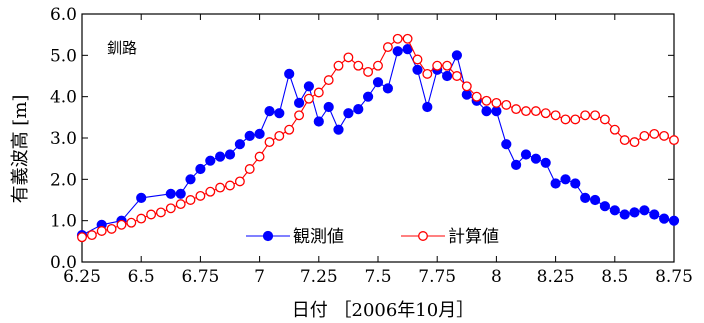 The image size is (704, 323). I want to click on x-tick-label: 8.25, so click(556, 277).